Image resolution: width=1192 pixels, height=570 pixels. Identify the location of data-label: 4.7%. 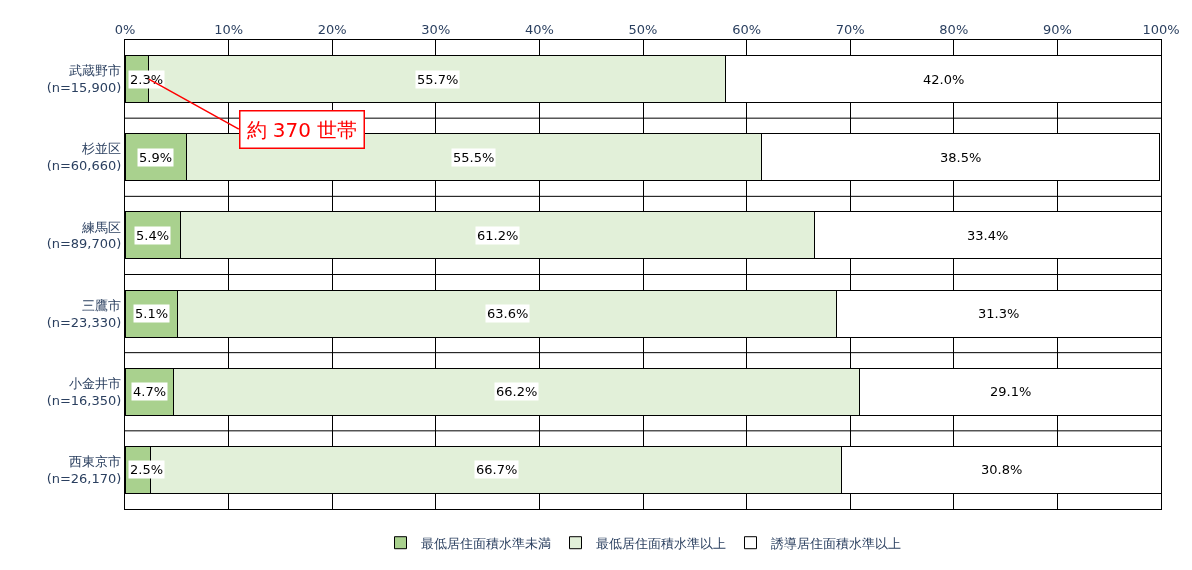
(150, 391).